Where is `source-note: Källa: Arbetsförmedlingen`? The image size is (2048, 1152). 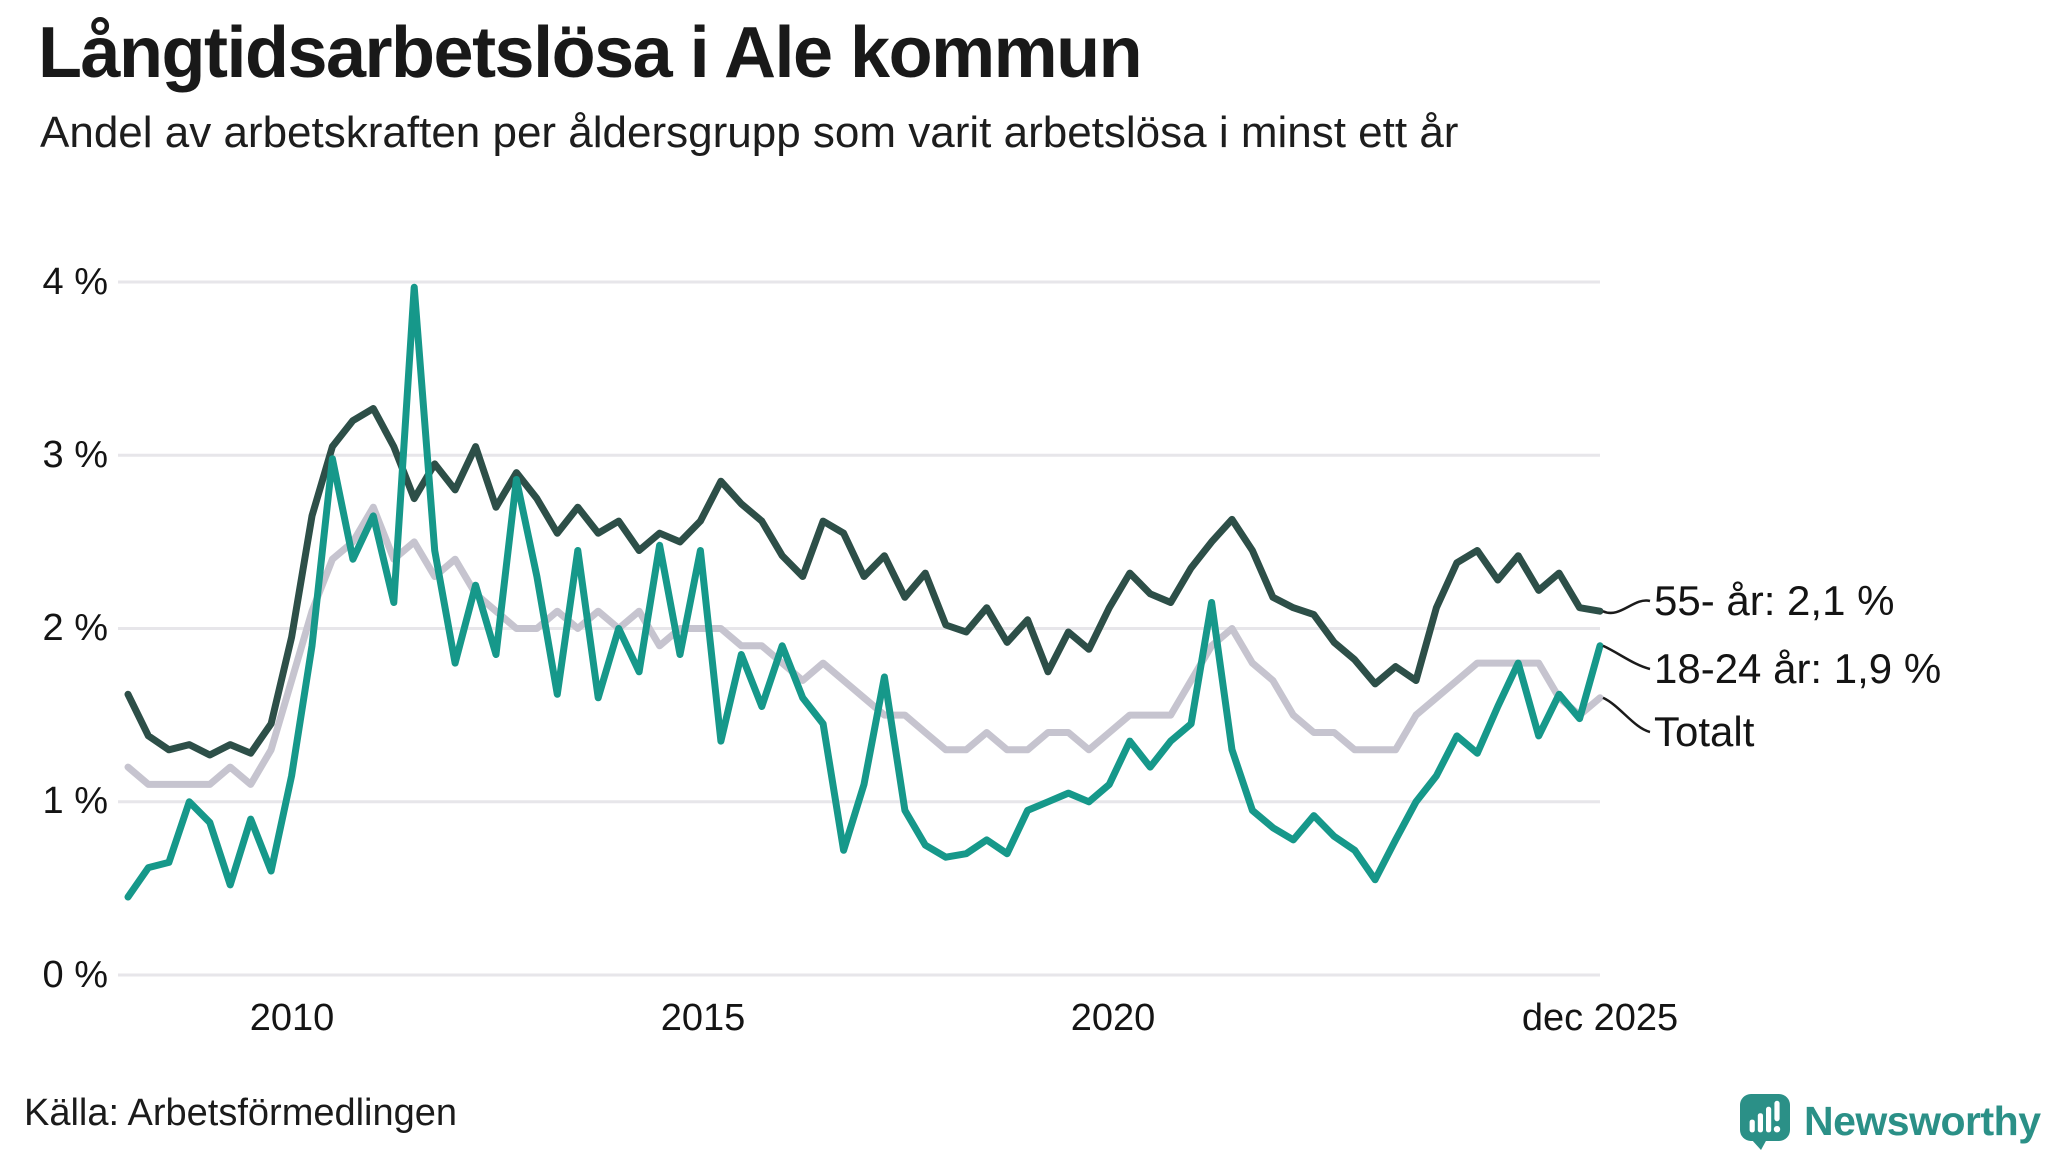 source-note: Källa: Arbetsförmedlingen is located at coordinates (241, 1113).